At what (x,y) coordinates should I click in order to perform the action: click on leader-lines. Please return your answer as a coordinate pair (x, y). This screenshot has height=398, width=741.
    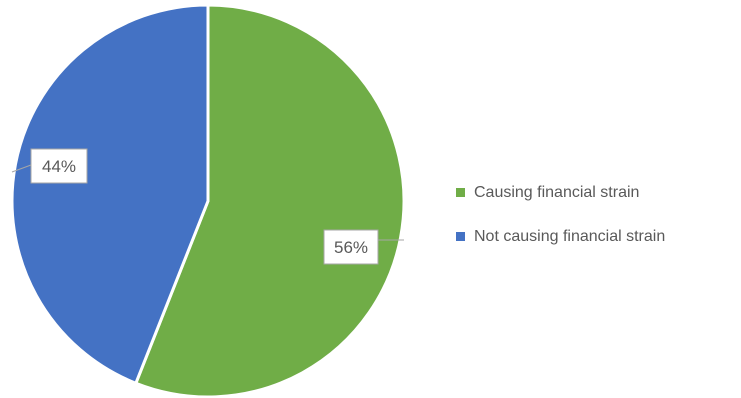
    Looking at the image, I should click on (207, 202).